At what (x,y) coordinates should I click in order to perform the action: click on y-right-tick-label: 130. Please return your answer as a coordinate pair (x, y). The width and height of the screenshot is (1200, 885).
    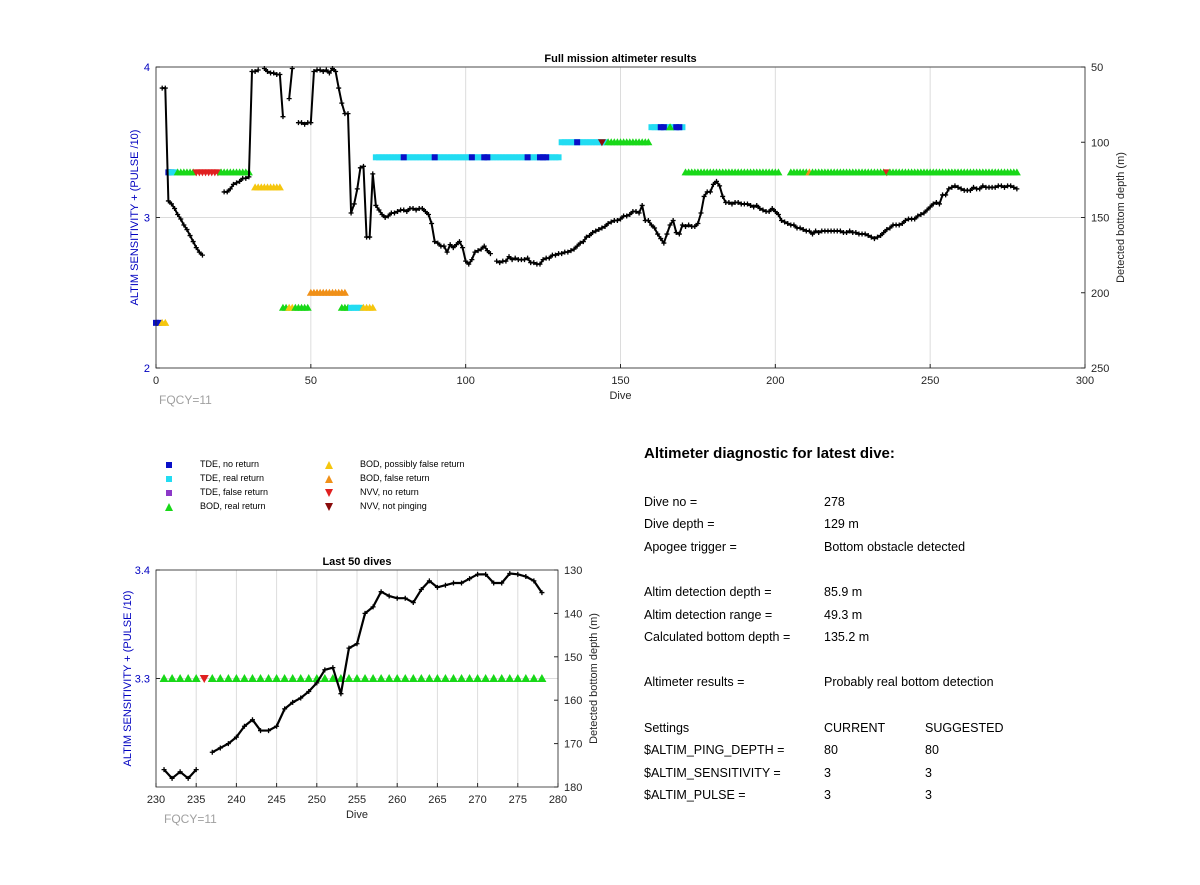
    Looking at the image, I should click on (573, 571).